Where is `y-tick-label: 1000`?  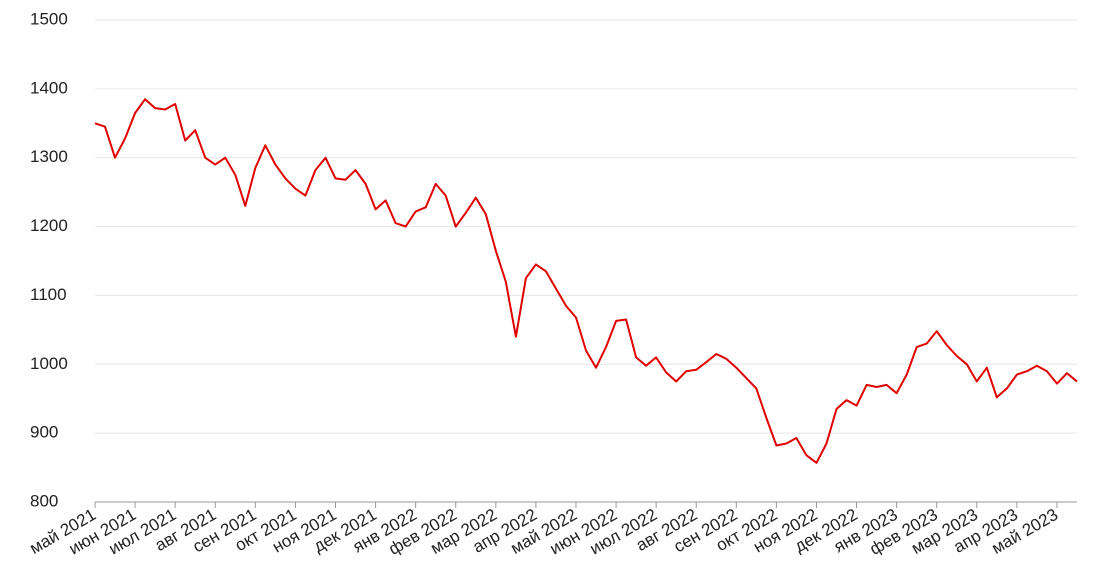
y-tick-label: 1000 is located at coordinates (49, 363).